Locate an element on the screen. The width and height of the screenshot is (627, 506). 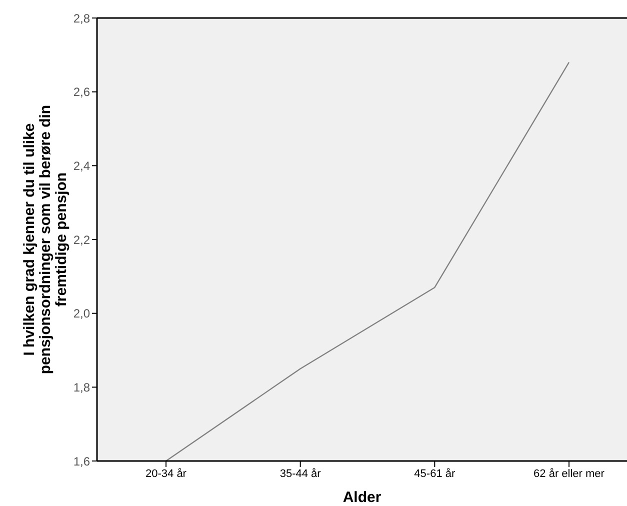
x-tick-label: 45-61 år is located at coordinates (435, 474).